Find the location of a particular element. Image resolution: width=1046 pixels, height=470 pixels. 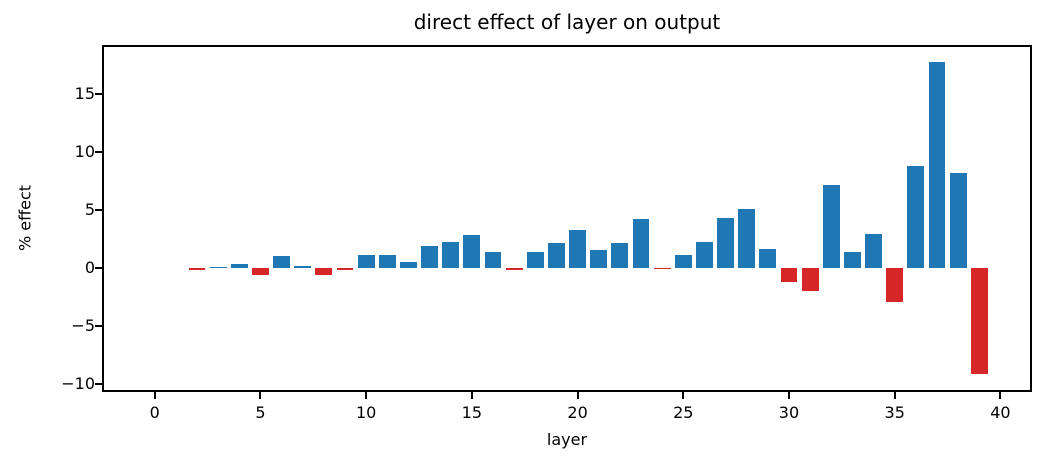

y-tick-label: 5 is located at coordinates (89, 209).